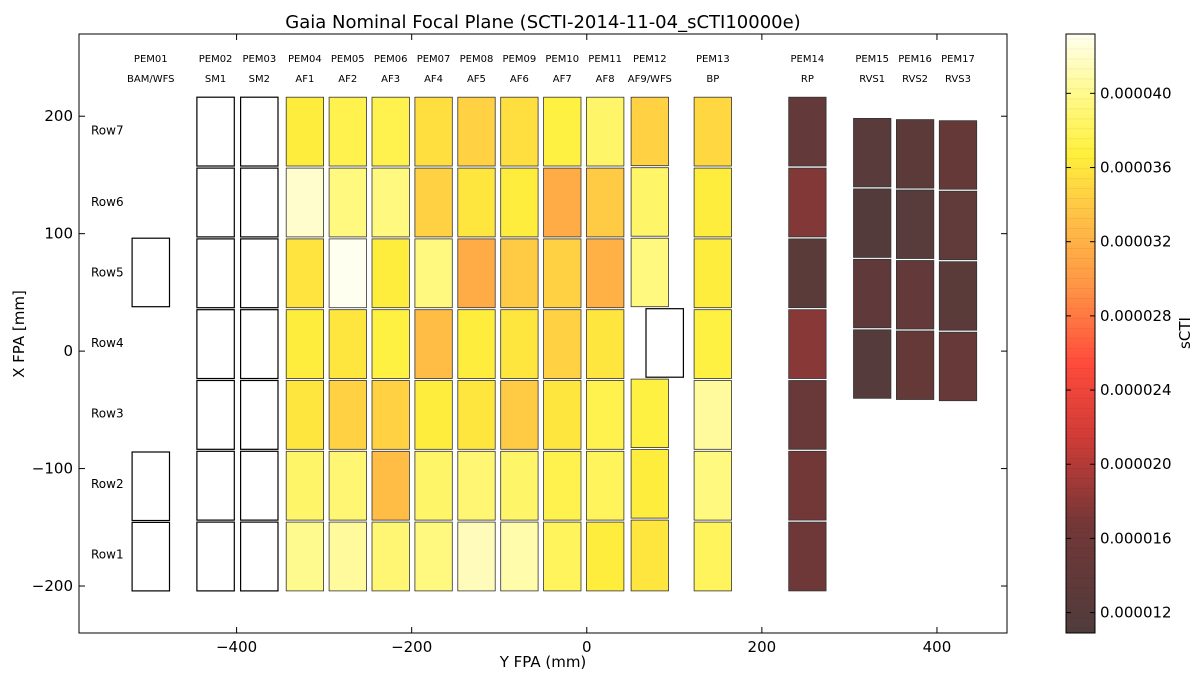 The height and width of the screenshot is (684, 1200). What do you see at coordinates (605, 59) in the screenshot?
I see `pem-label: PEM11` at bounding box center [605, 59].